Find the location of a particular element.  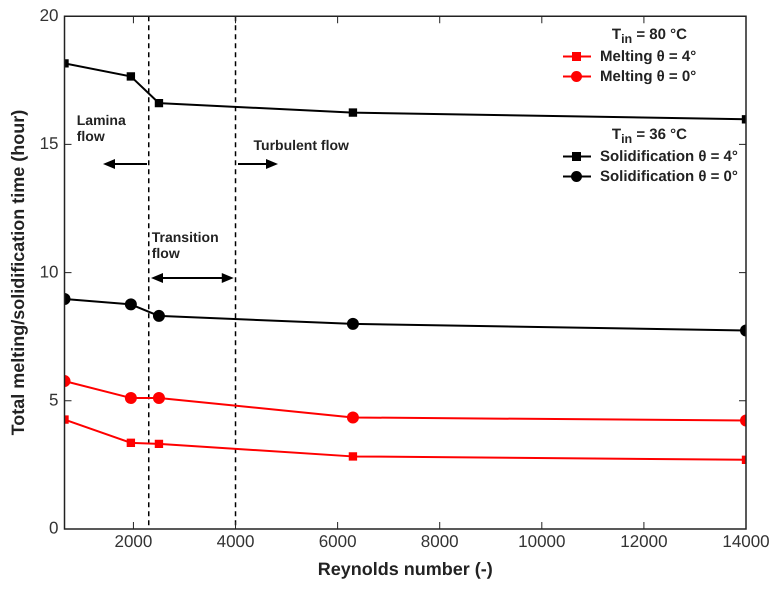

legend-label: Solidification θ = 0° is located at coordinates (669, 176).